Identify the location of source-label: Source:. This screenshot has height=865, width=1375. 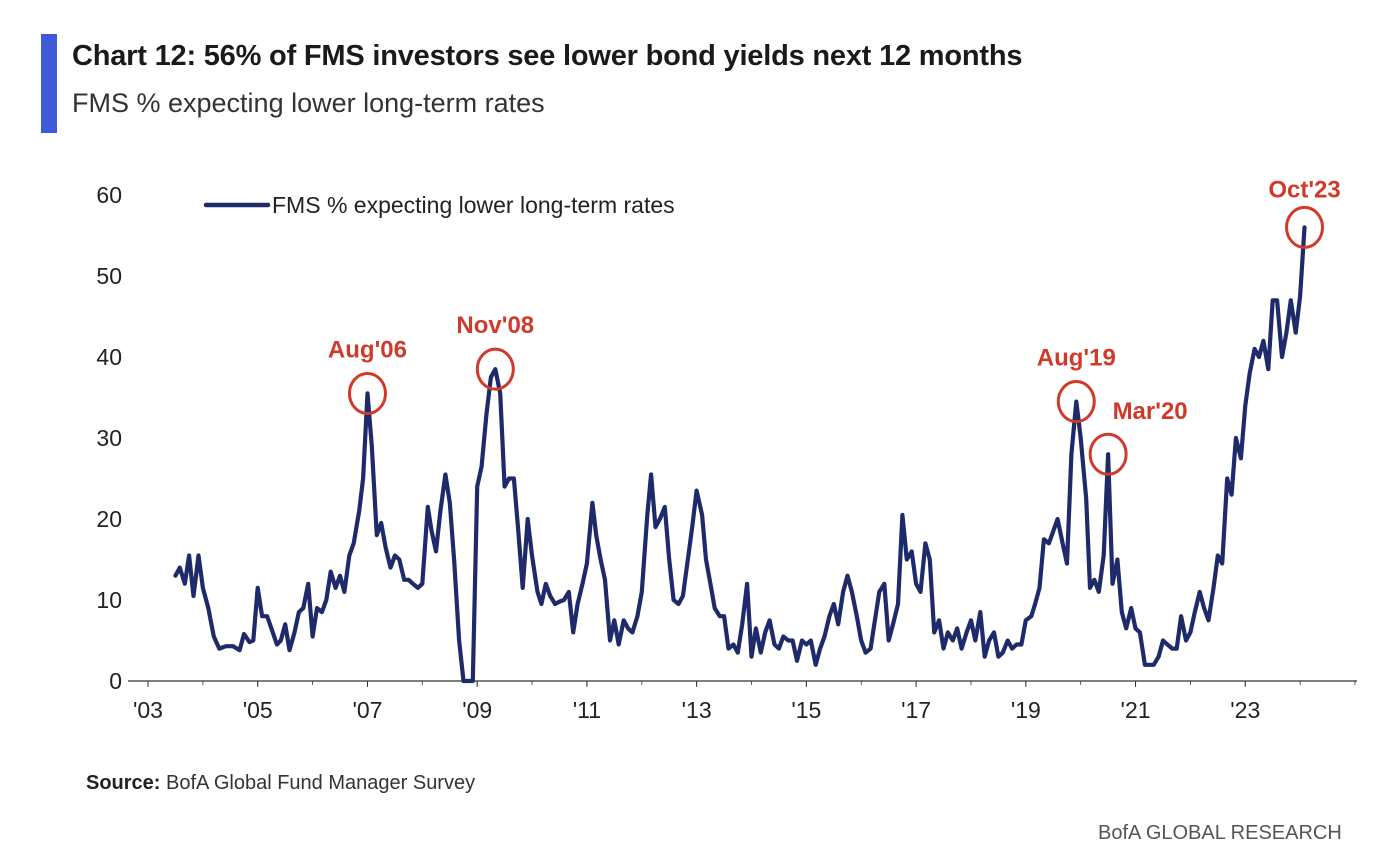
(123, 783).